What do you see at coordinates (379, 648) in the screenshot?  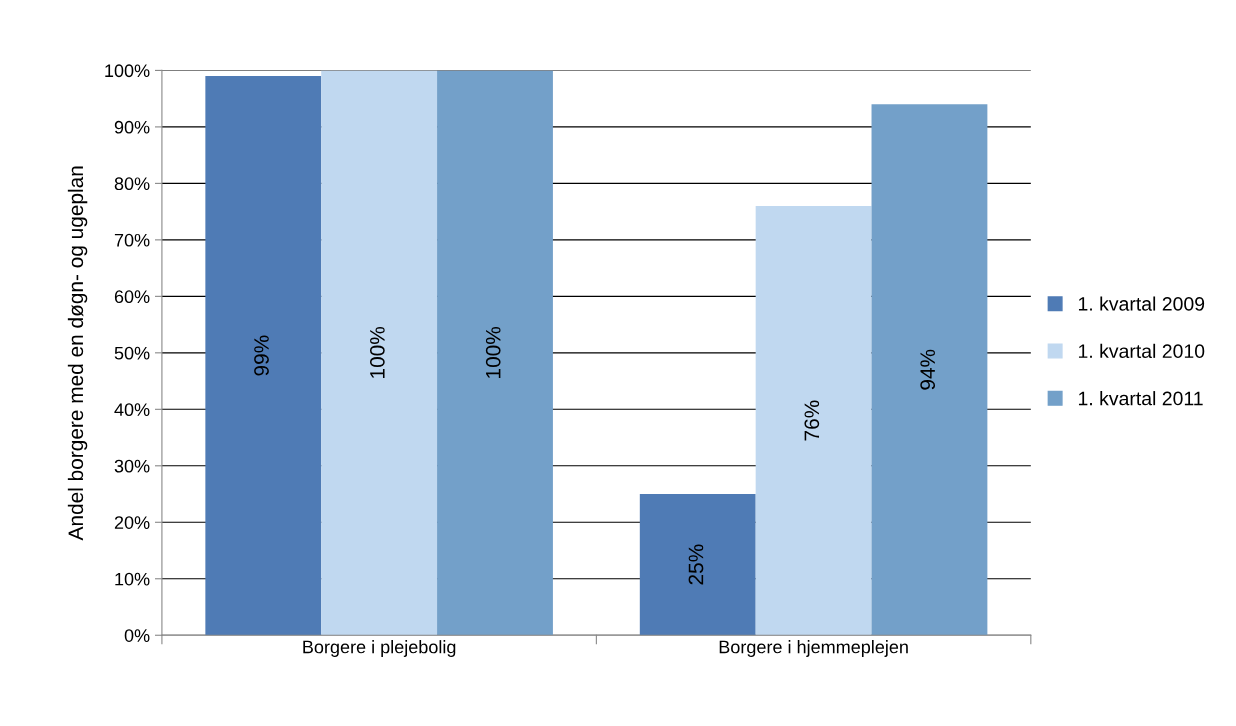 I see `x-tick-label: Borgere i plejebolig` at bounding box center [379, 648].